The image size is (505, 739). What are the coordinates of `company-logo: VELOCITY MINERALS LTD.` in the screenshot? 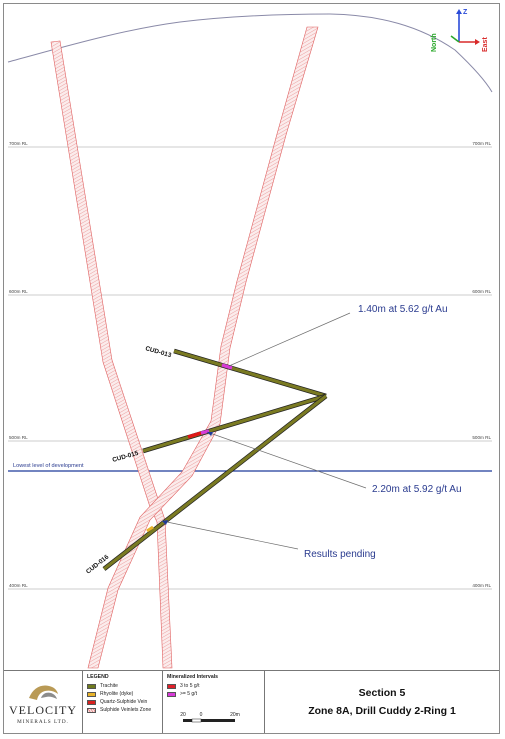 It's located at (43, 702).